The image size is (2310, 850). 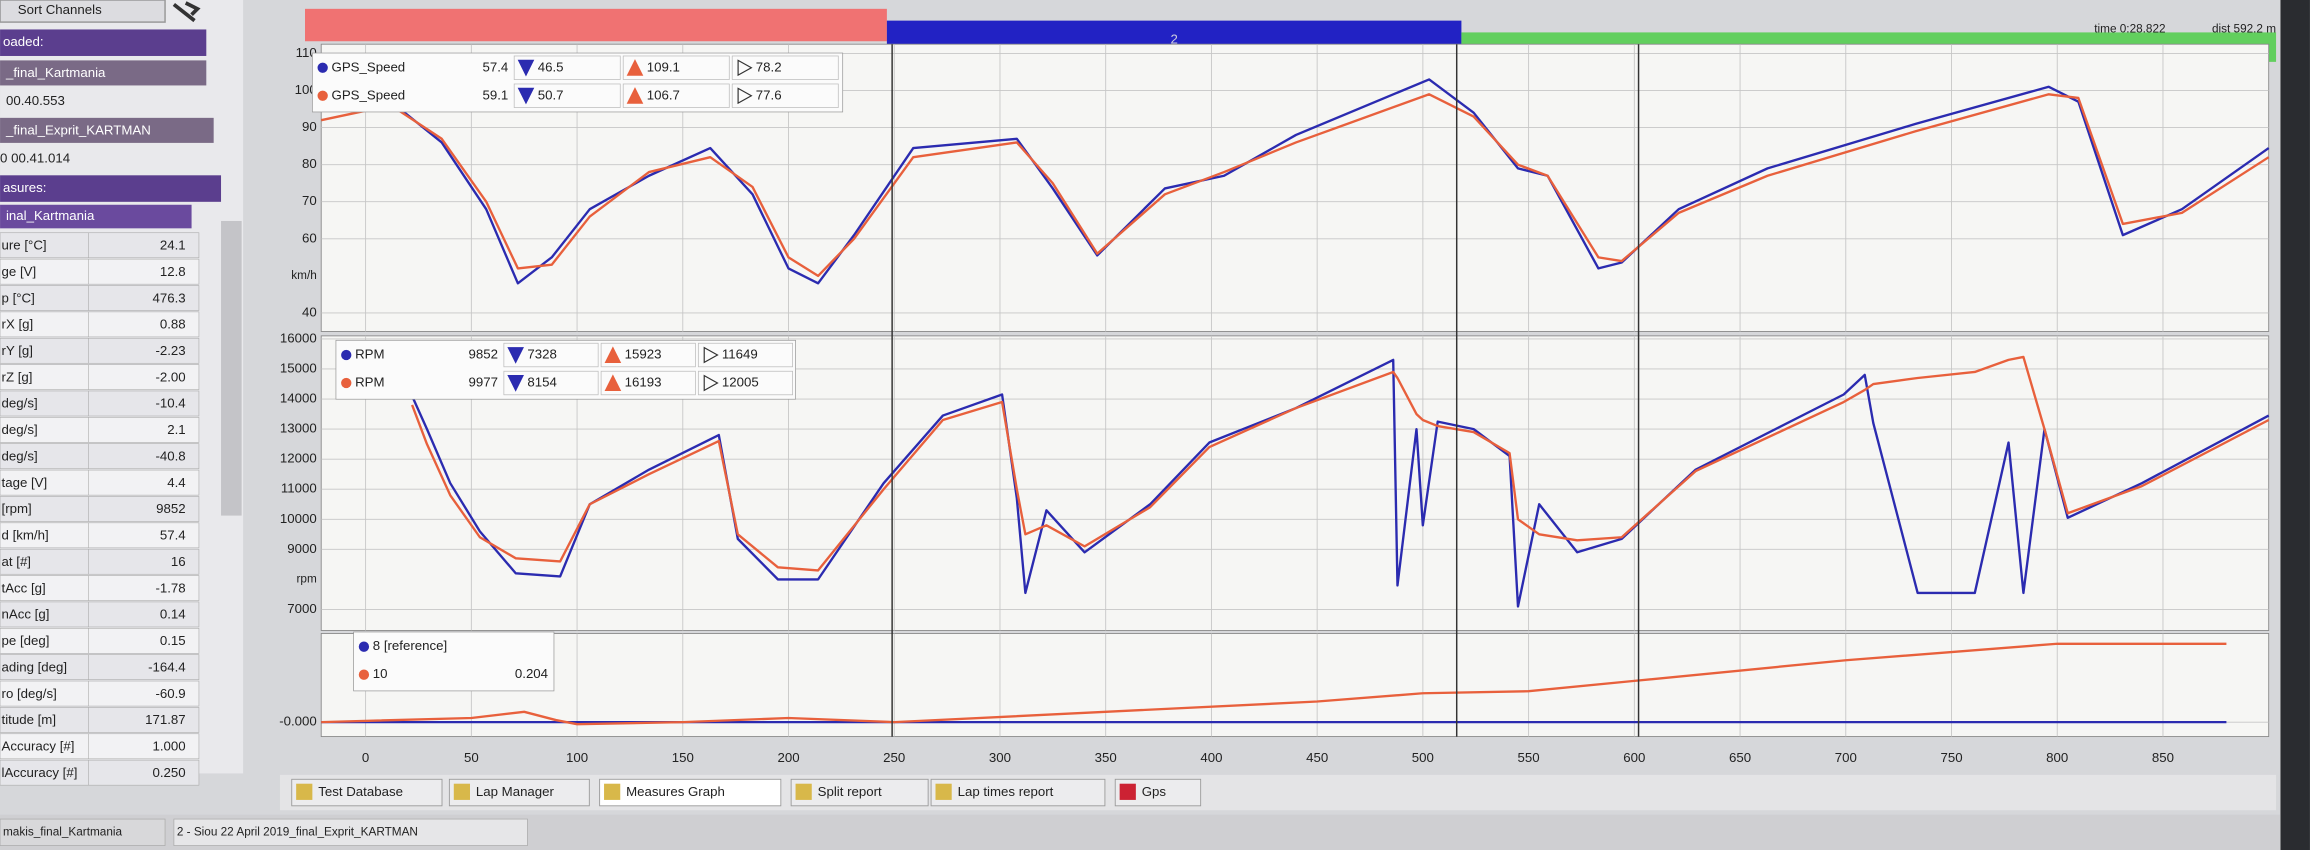 I want to click on tab-label: Test Database, so click(x=360, y=791).